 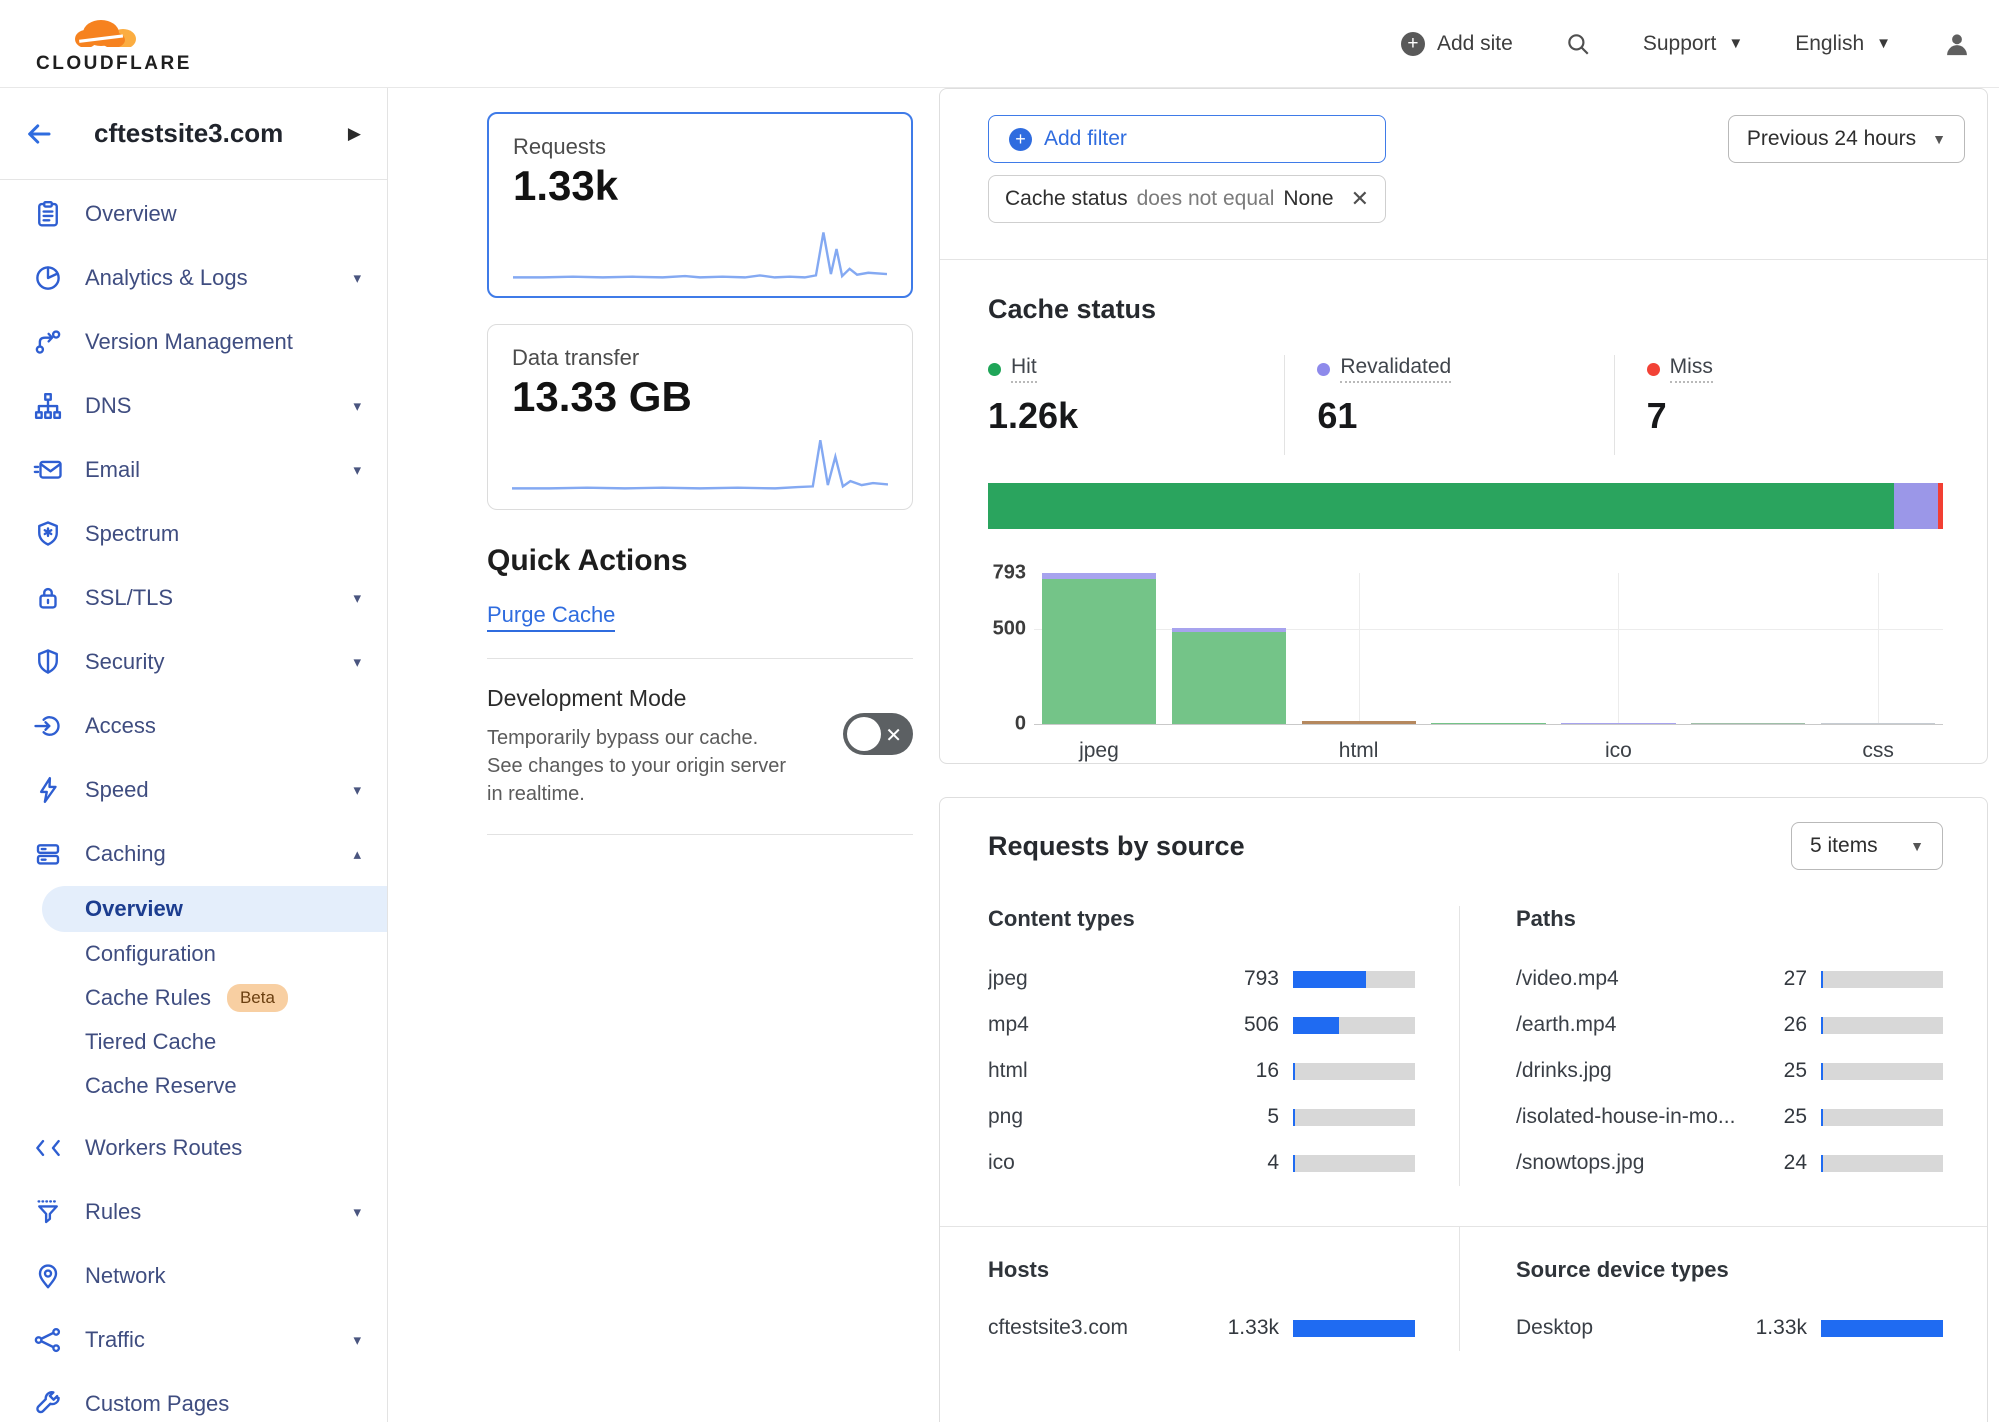 I want to click on table-row: /earth.mp4 26, so click(x=1729, y=1025).